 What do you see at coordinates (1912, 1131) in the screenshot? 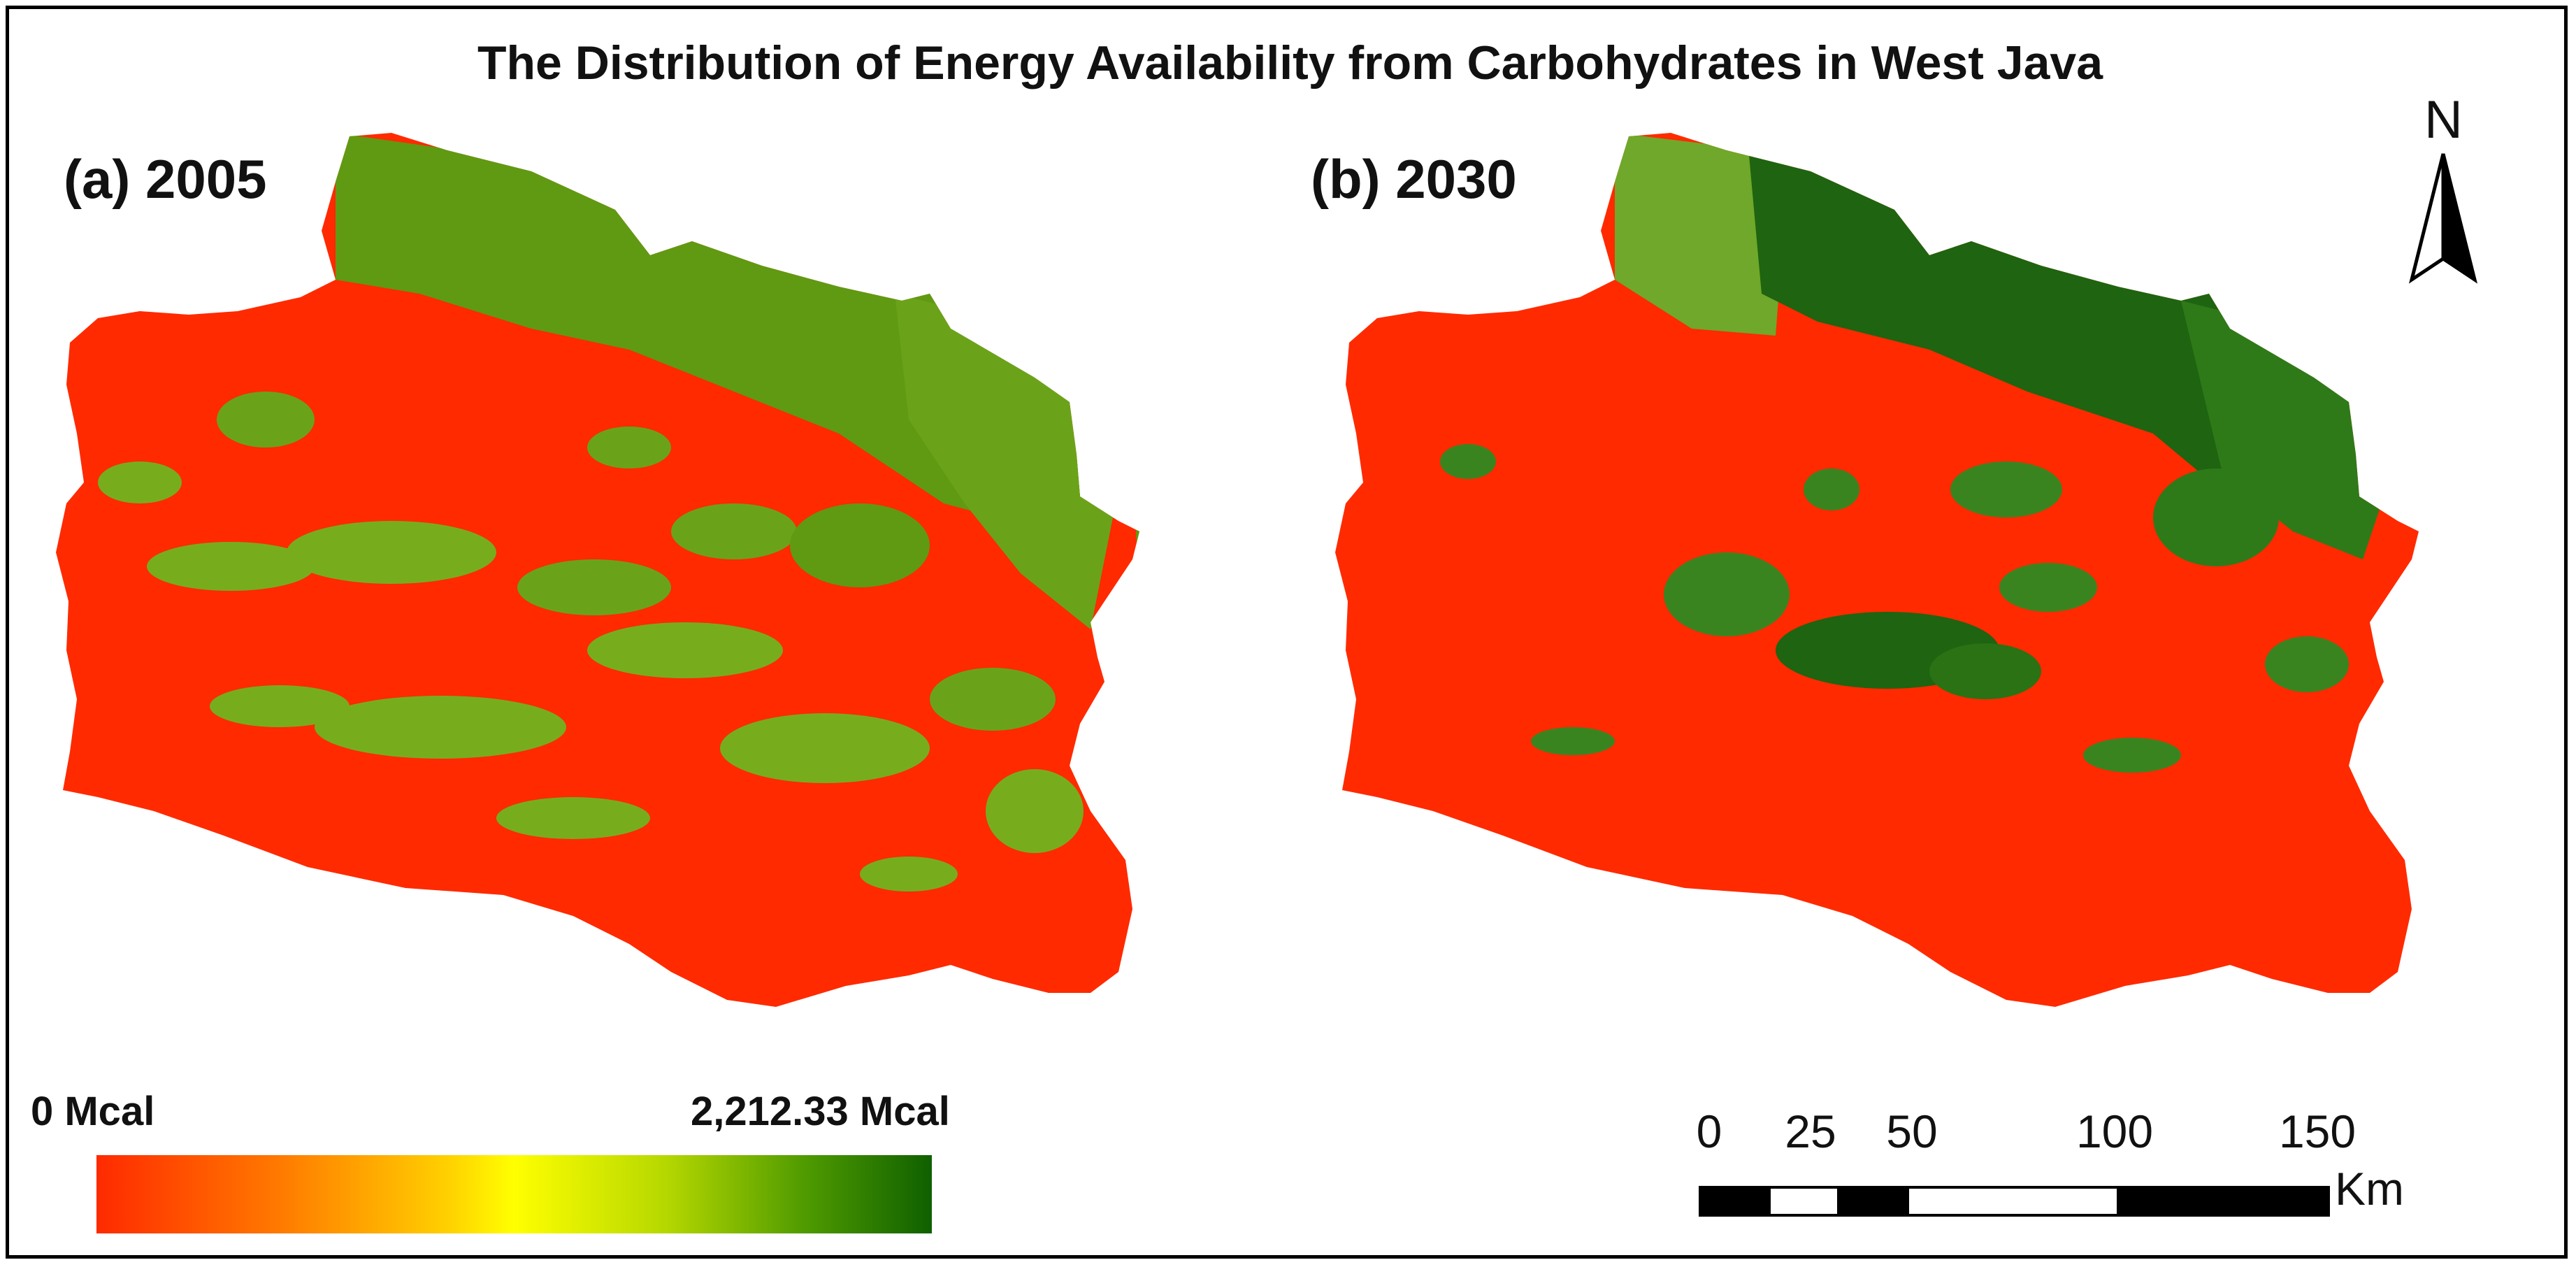
I see `scale-tick-50: 50` at bounding box center [1912, 1131].